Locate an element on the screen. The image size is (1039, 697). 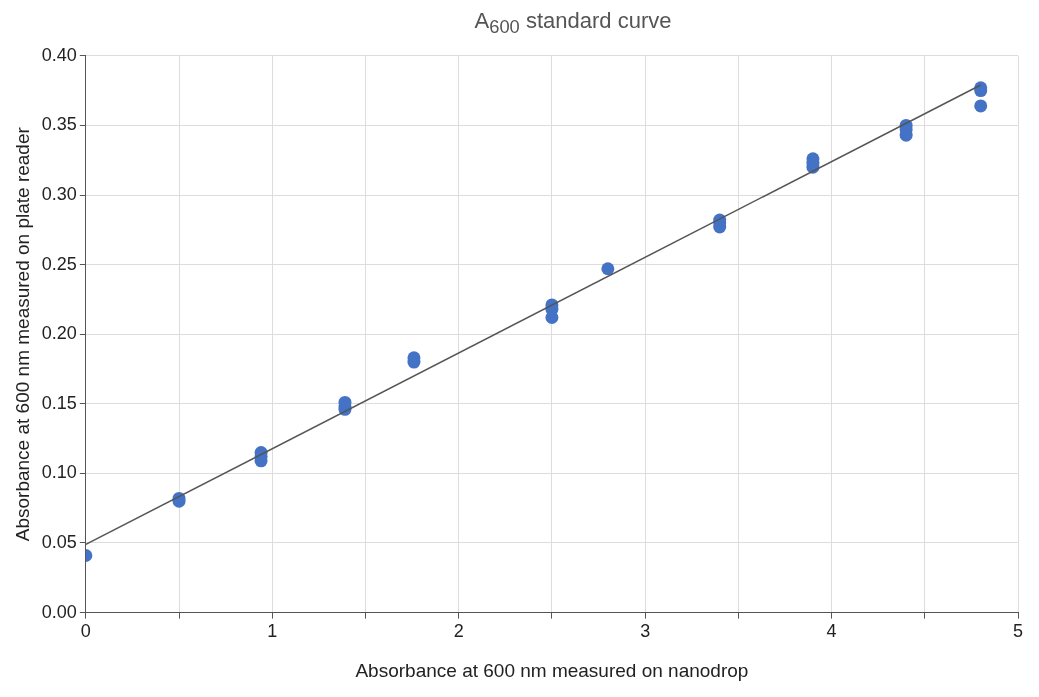
y-tick-label: 0.00 is located at coordinates (59, 611).